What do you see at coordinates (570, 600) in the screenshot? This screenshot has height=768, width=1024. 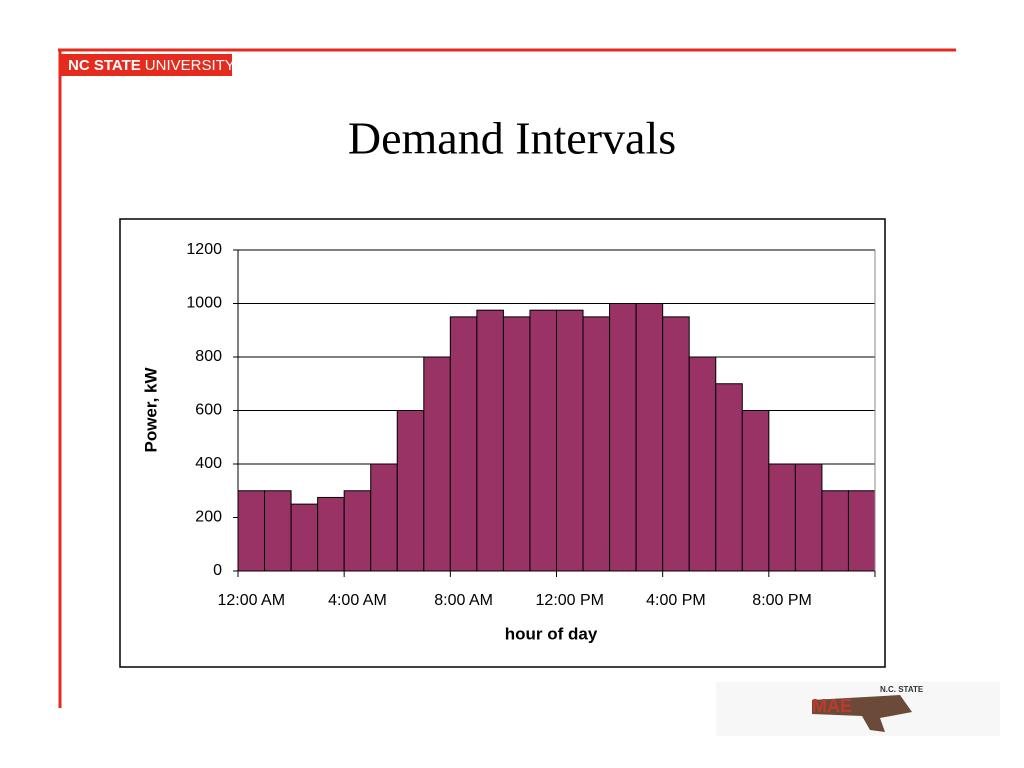 I see `x-tick-label: 12:00 PM` at bounding box center [570, 600].